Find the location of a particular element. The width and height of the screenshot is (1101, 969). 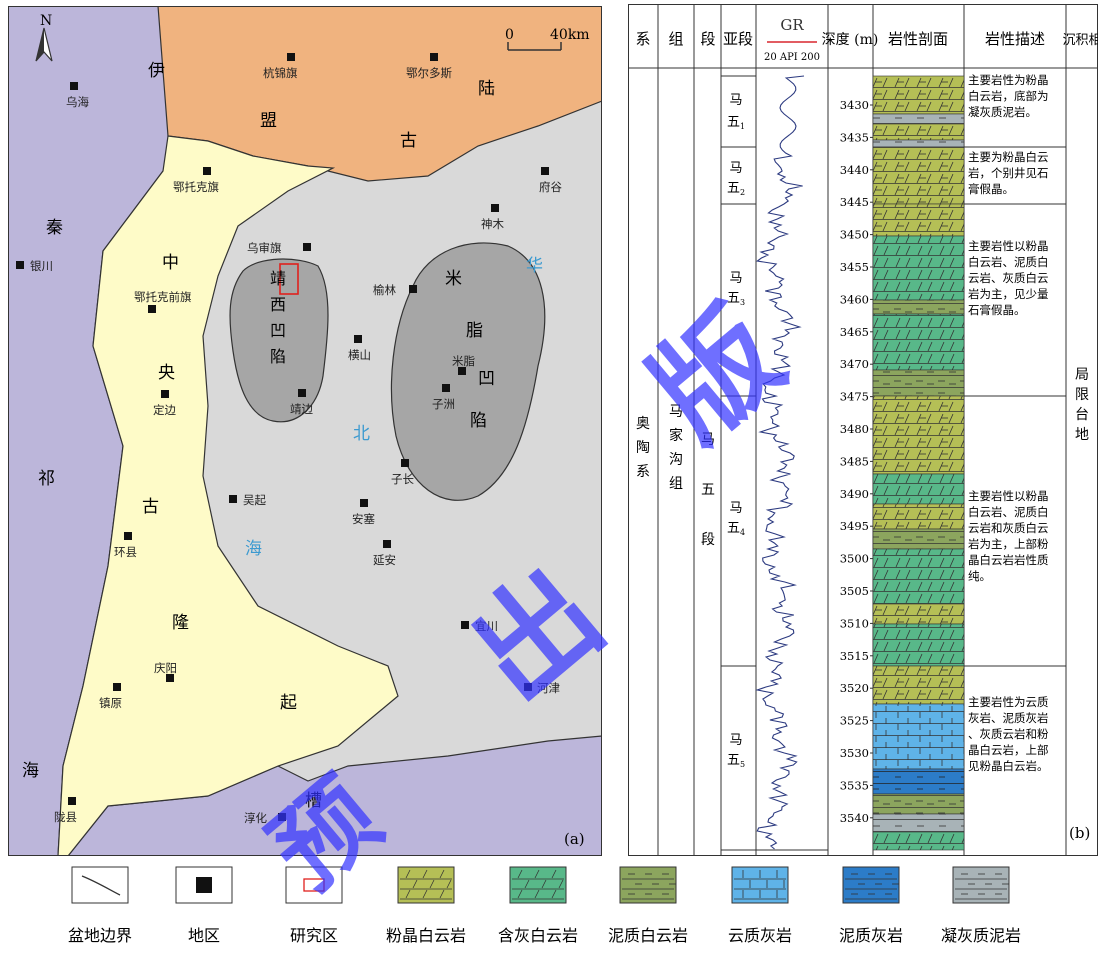

depth-tick-label: 3490 is located at coordinates (854, 494).